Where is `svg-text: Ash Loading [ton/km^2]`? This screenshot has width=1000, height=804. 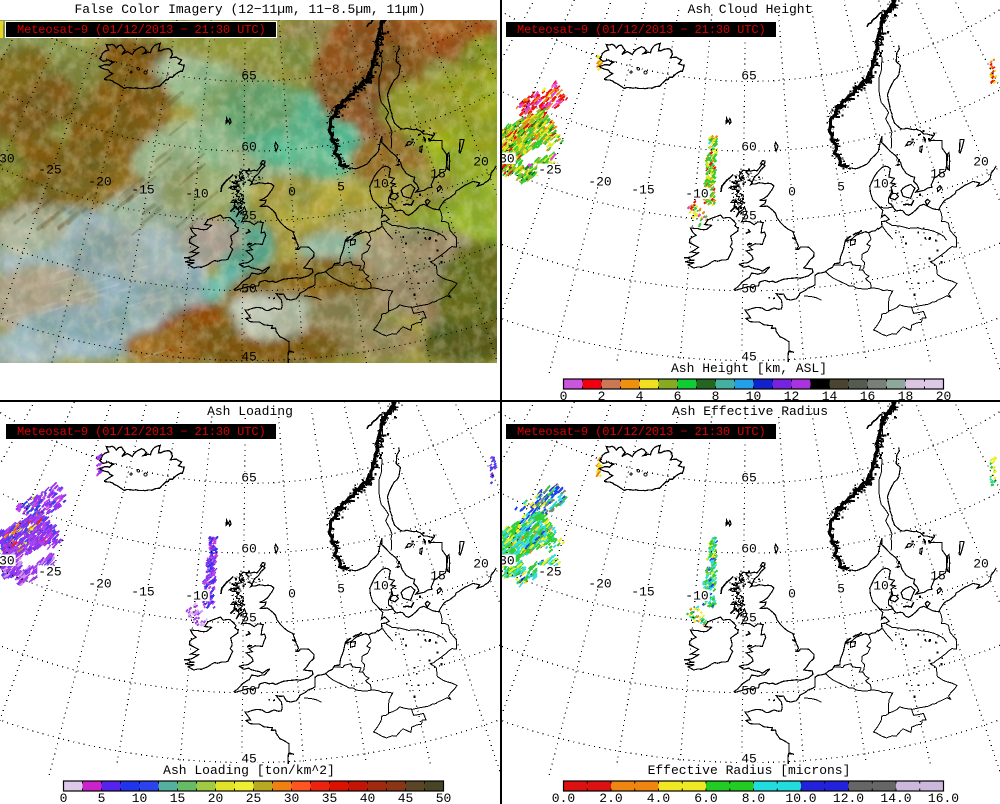
svg-text: Ash Loading [ton/km^2] is located at coordinates (249, 770).